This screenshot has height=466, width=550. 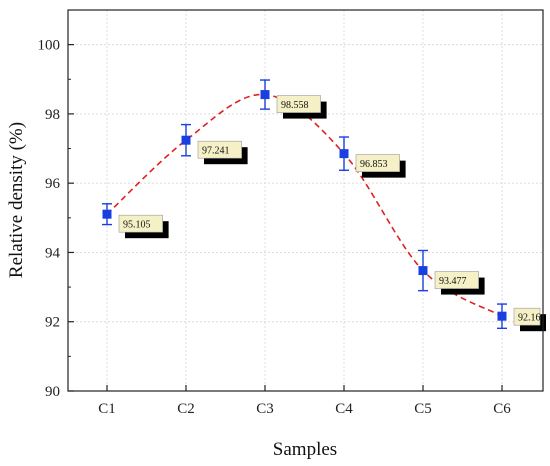 I want to click on y-axis-title: Relative density (%), so click(x=16, y=200).